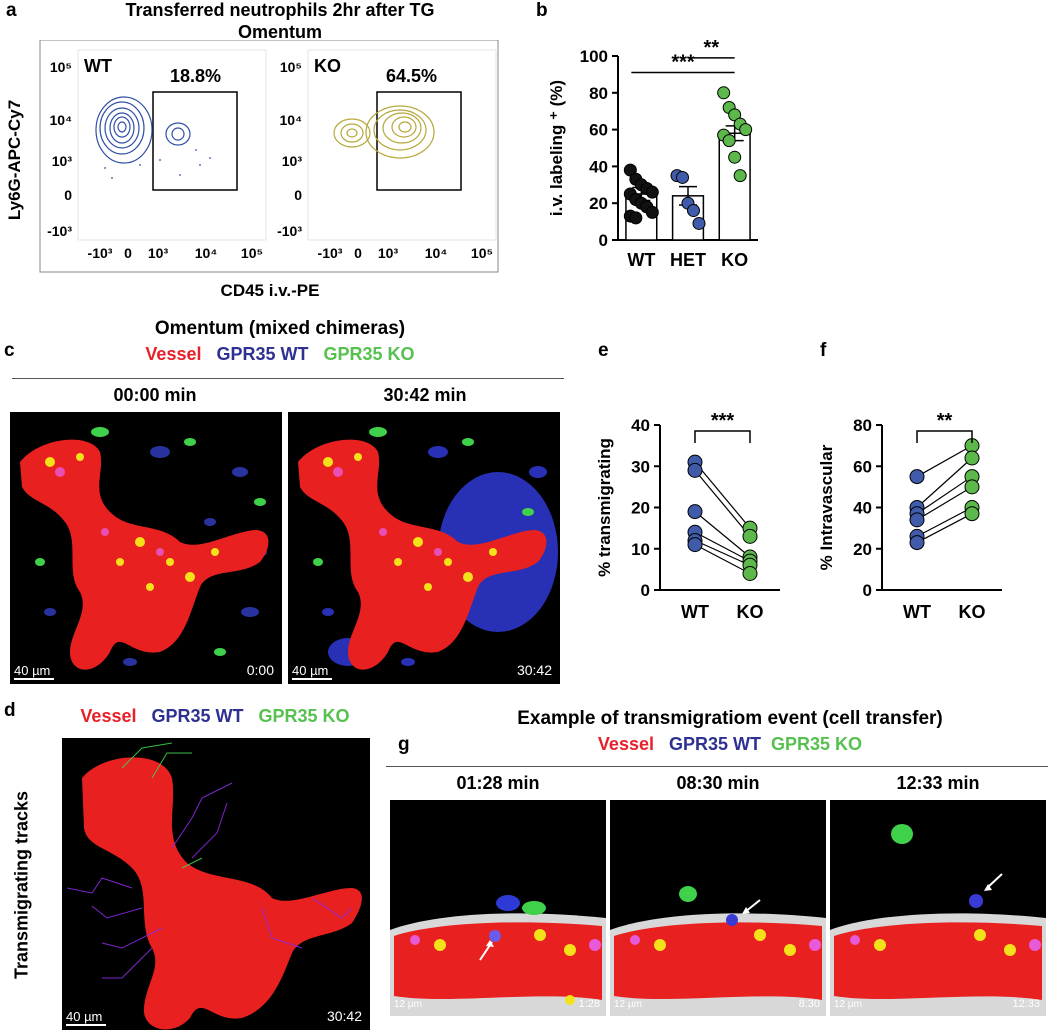 This screenshot has height=1035, width=1050. What do you see at coordinates (289, 149) in the screenshot?
I see `right-y-ticks: 10⁵ 10⁴ 10³ 0 -10³` at bounding box center [289, 149].